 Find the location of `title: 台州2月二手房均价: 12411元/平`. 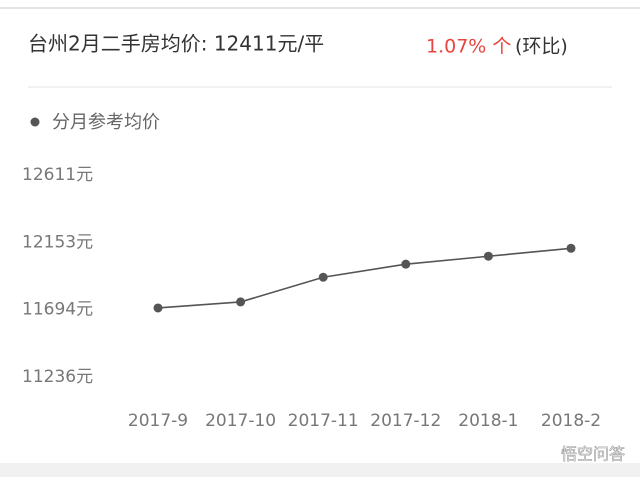

title: 台州2月二手房均价: 12411元/平 is located at coordinates (176, 44).